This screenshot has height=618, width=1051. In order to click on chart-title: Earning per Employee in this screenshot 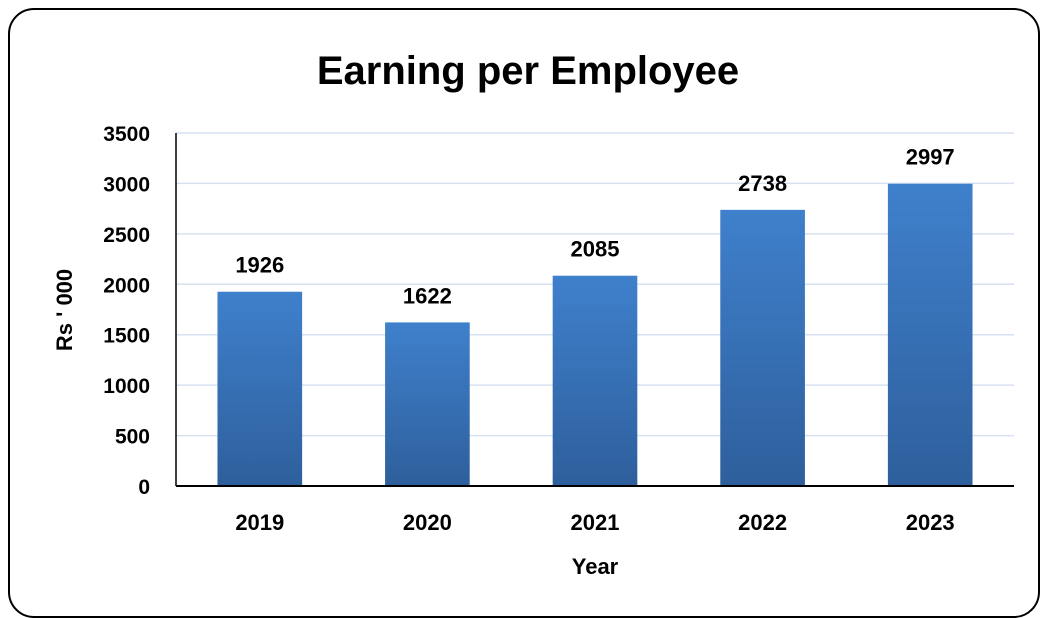, I will do `click(528, 71)`.